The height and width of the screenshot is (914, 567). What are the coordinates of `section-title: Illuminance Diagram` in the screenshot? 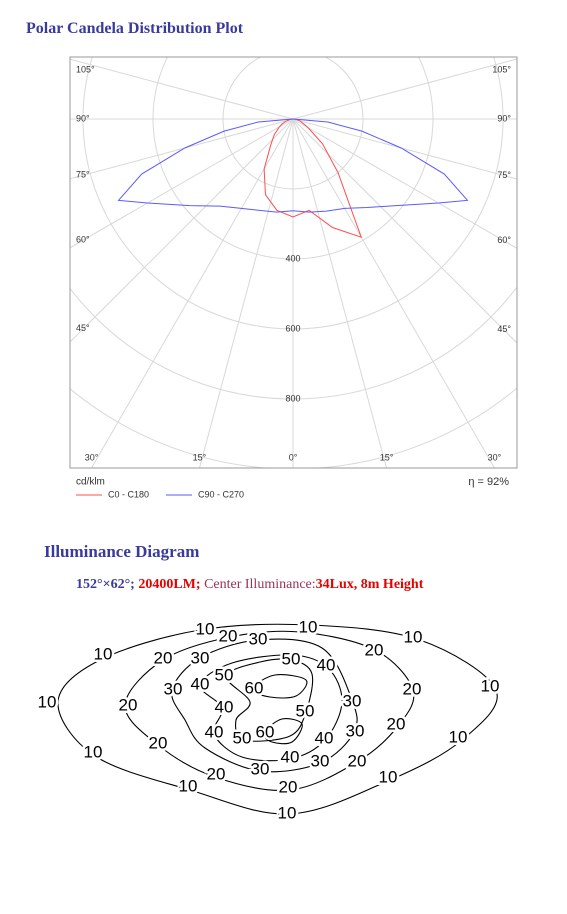 It's located at (122, 551).